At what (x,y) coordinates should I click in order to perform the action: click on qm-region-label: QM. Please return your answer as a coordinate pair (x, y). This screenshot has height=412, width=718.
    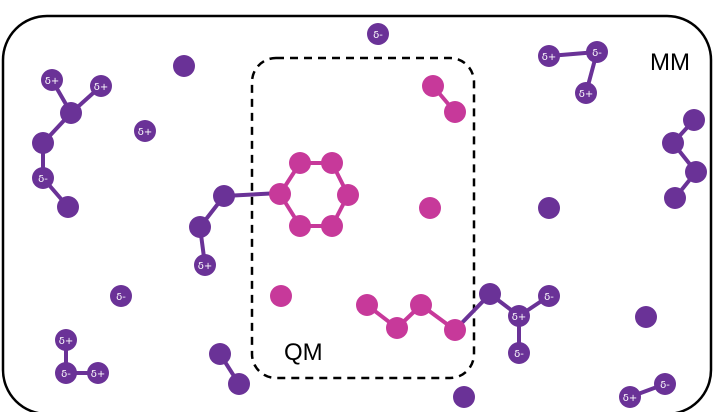
    Looking at the image, I should click on (303, 352).